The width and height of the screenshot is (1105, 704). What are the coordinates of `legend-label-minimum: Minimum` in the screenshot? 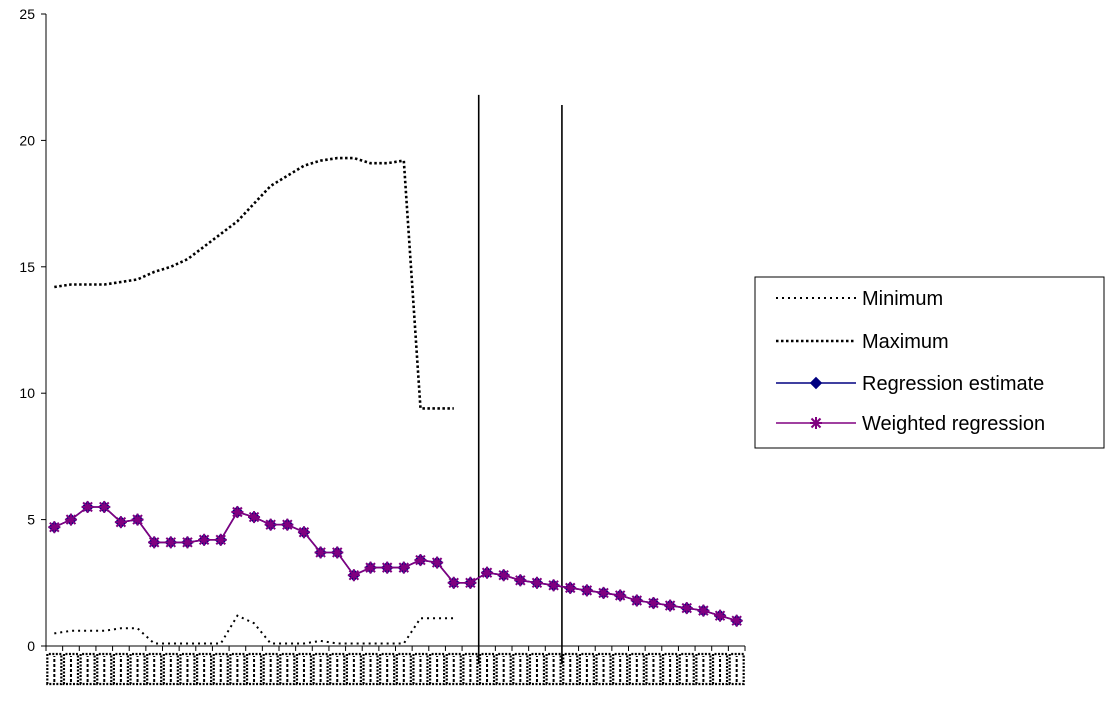 It's located at (902, 299).